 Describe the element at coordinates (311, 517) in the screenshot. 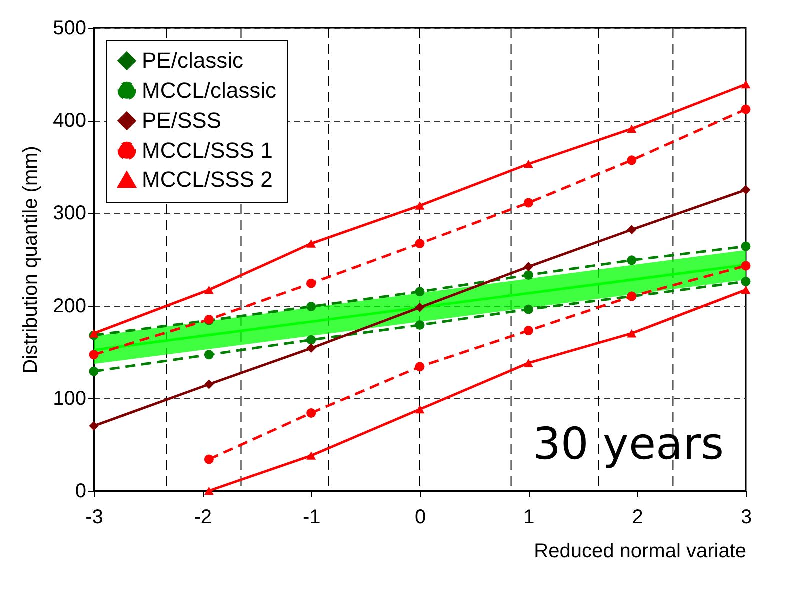

I see `x-tick-label: -1` at that location.